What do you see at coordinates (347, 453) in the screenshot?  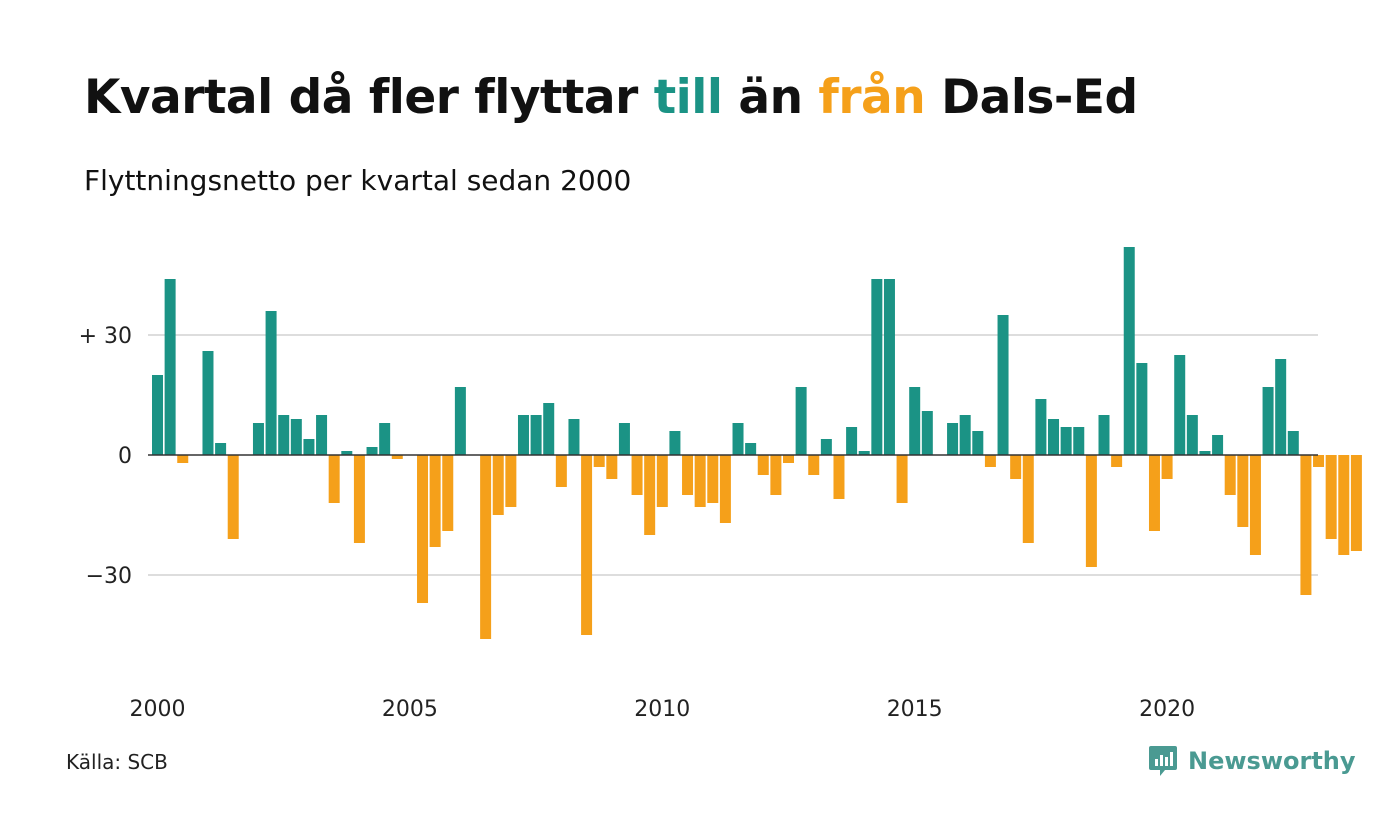 I see `bar-2003-Q4` at bounding box center [347, 453].